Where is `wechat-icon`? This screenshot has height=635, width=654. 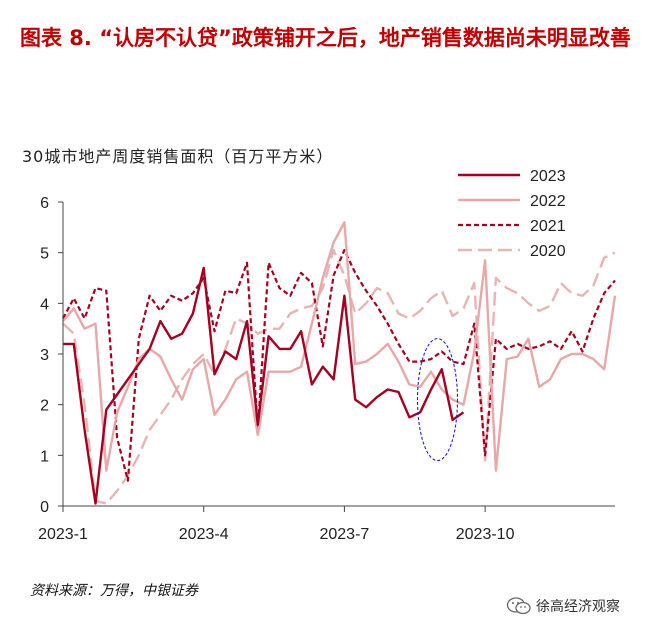 wechat-icon is located at coordinates (518, 606).